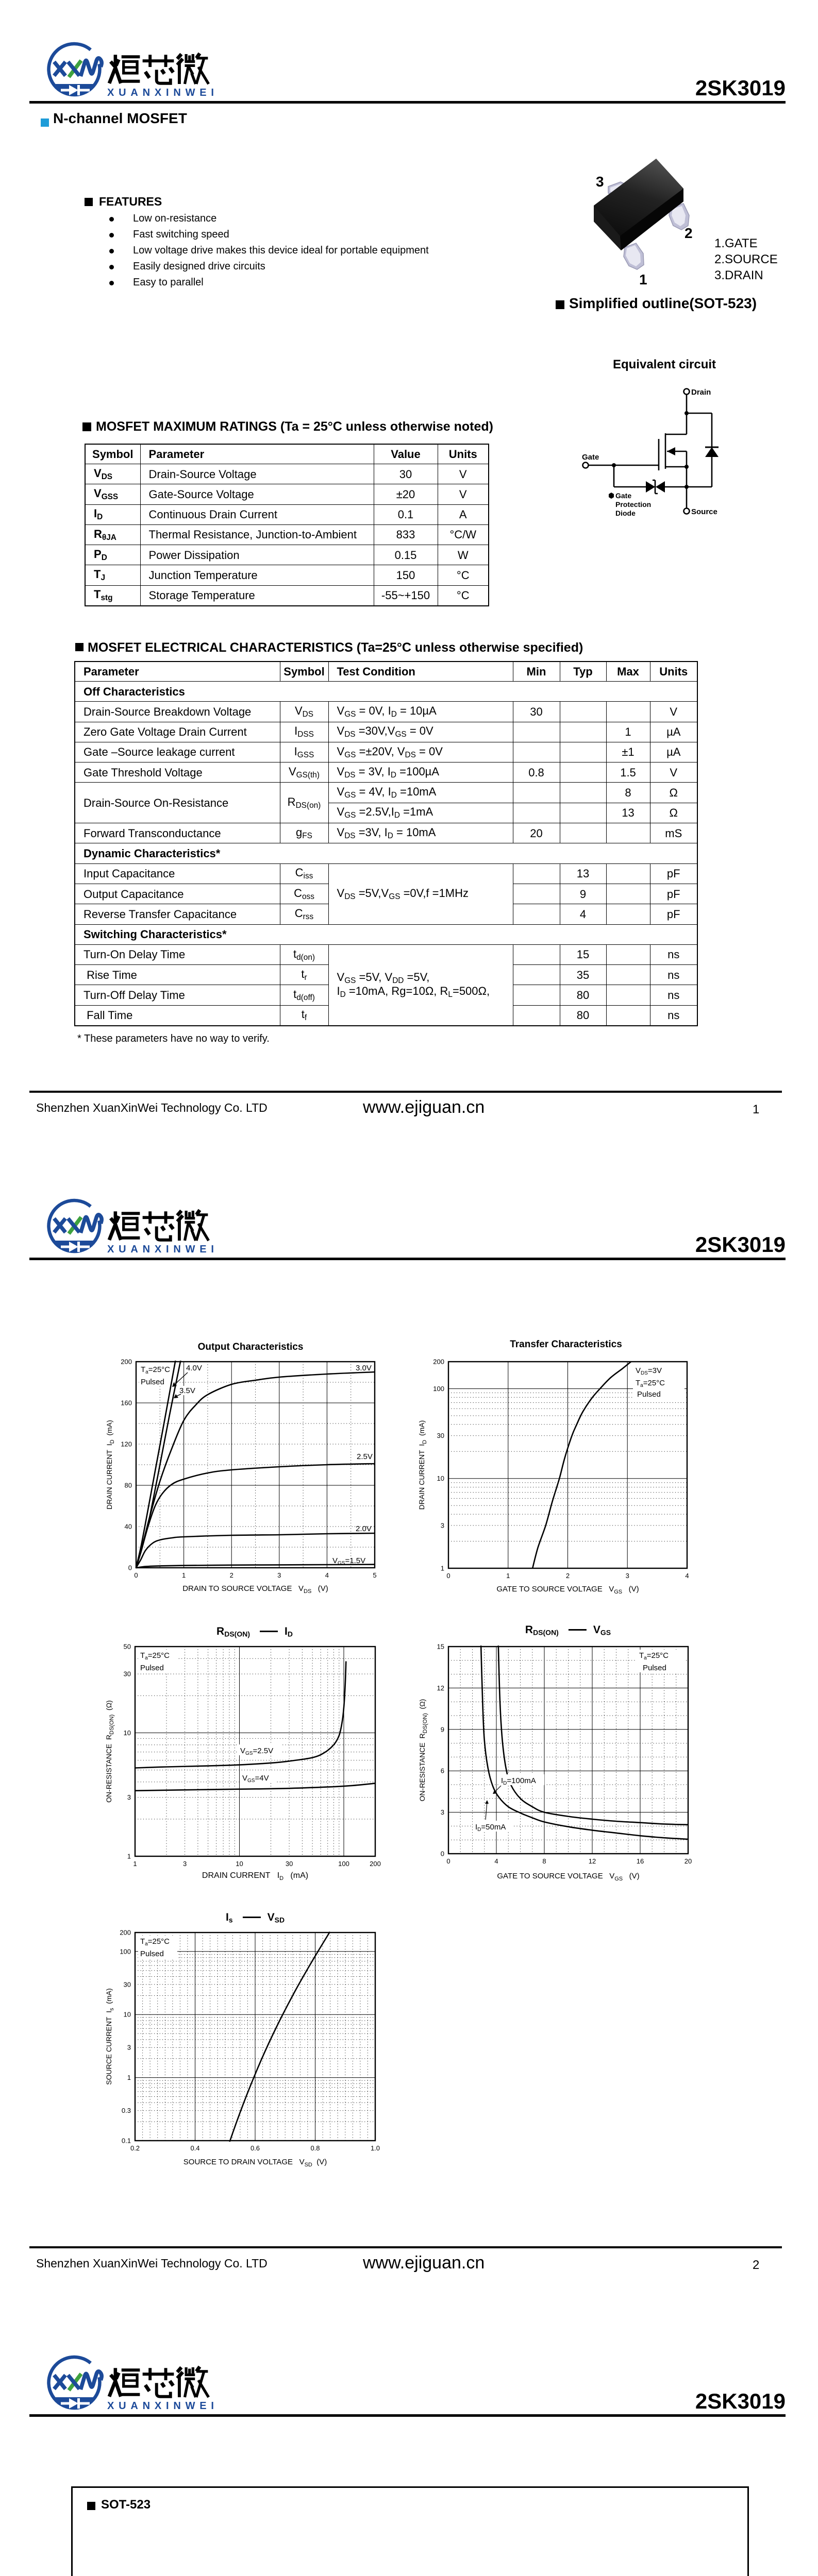 The height and width of the screenshot is (2576, 818). I want to click on svg-text: 120, so click(126, 1444).